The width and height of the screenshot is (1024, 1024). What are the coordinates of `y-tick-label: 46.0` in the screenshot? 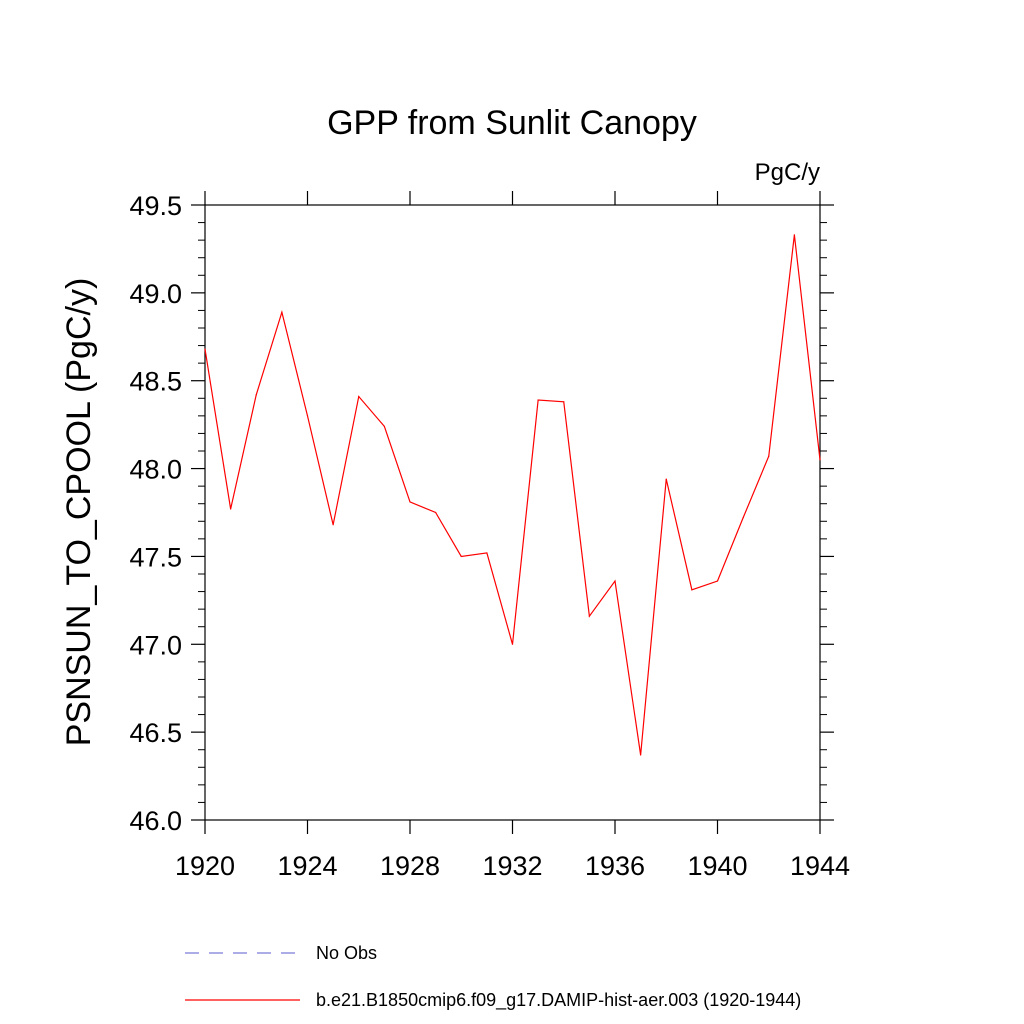 It's located at (155, 821).